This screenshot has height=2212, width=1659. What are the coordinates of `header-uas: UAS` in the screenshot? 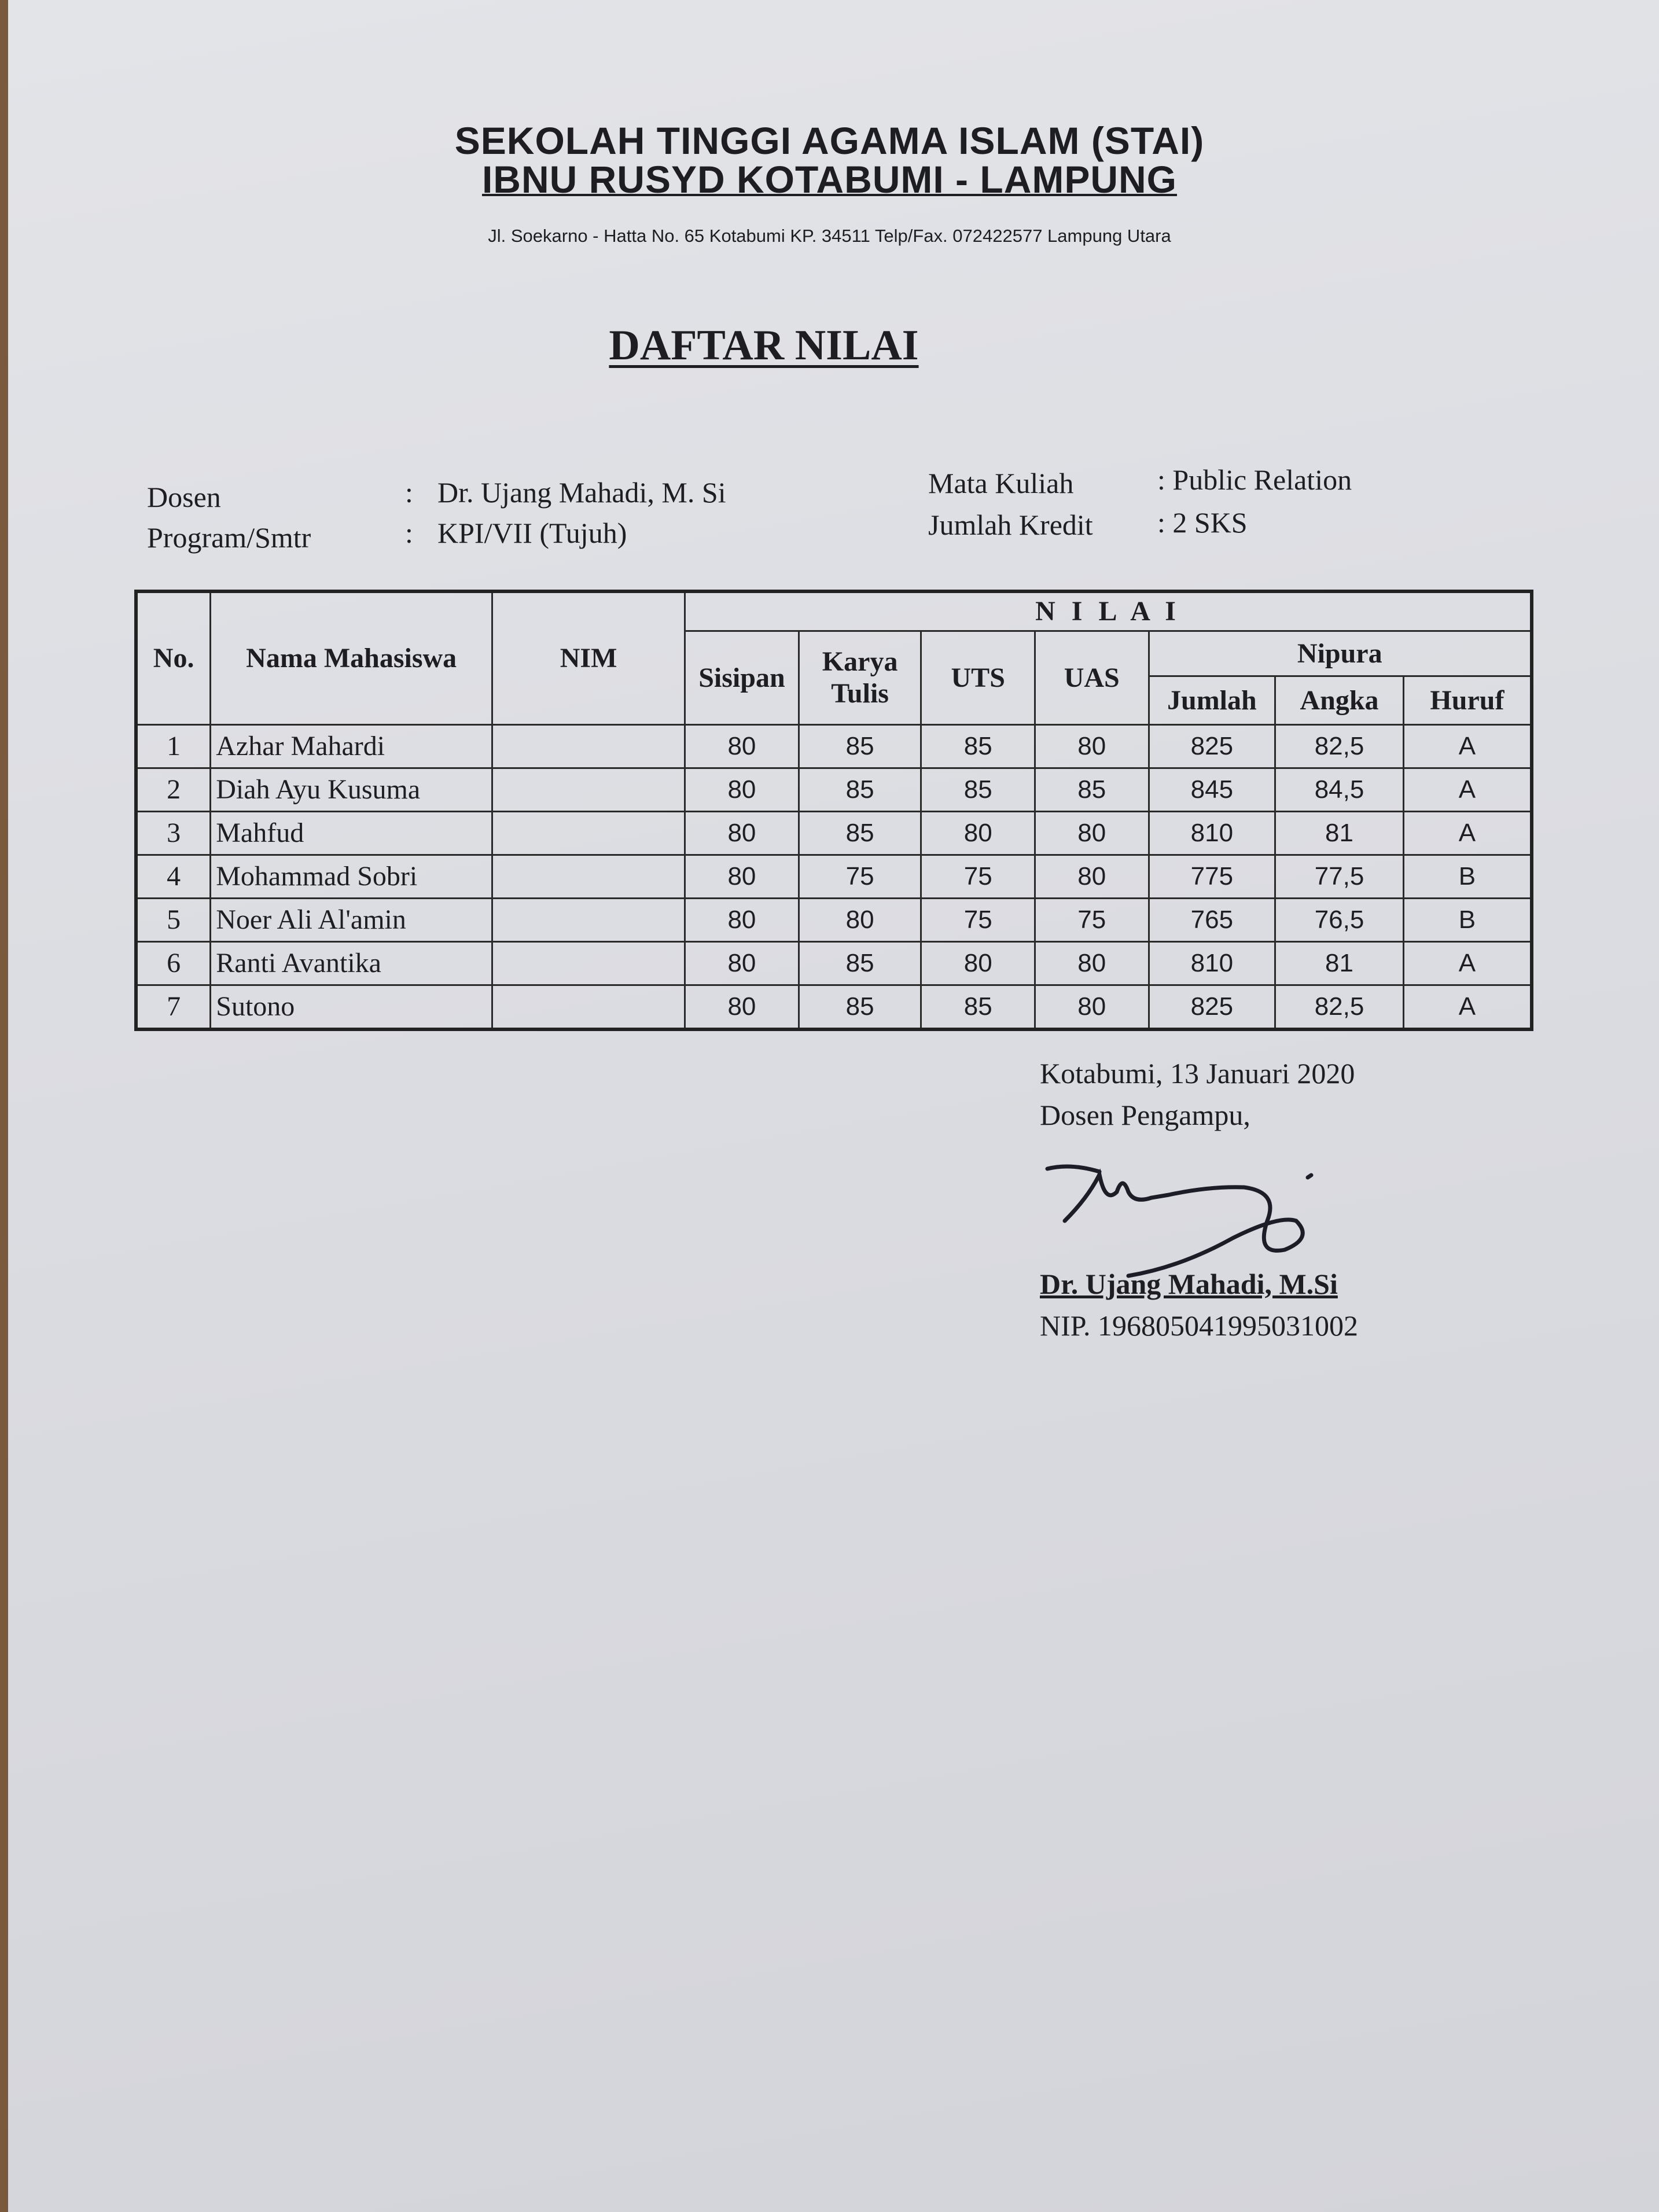 It's located at (1091, 678).